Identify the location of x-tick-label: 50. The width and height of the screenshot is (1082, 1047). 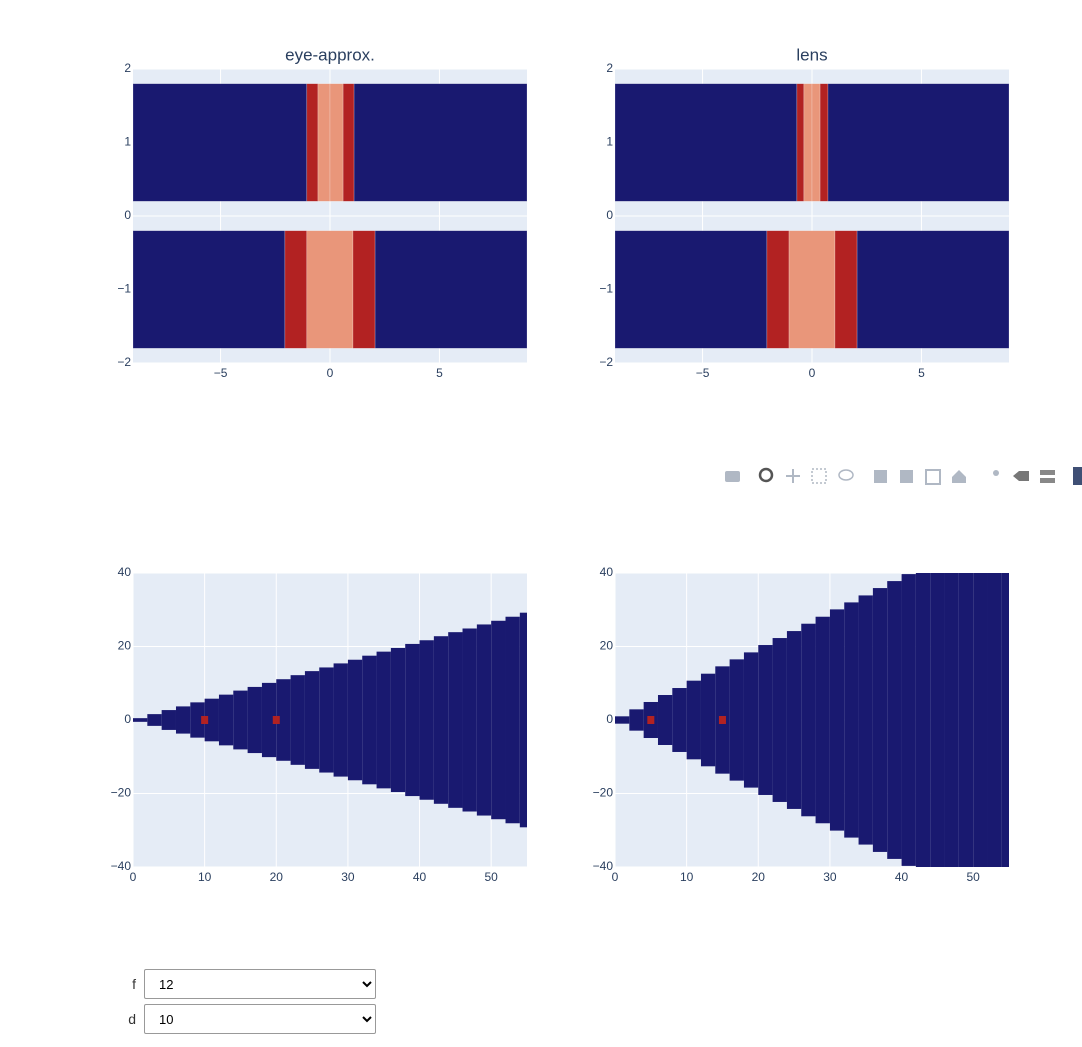
(974, 877).